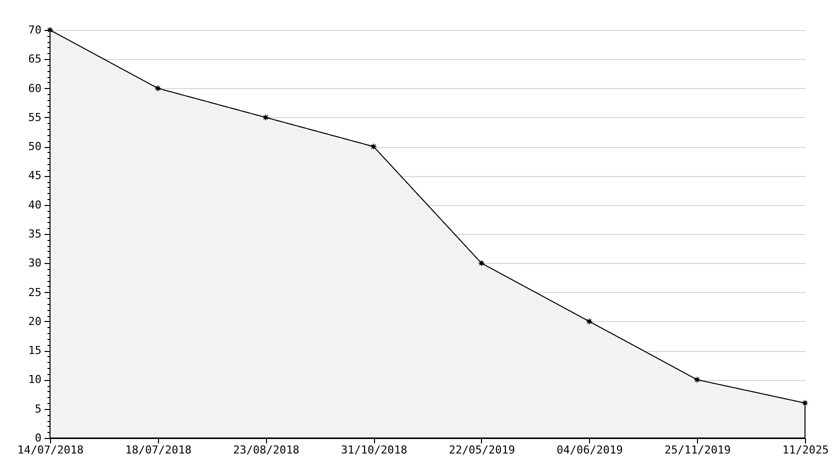 This screenshot has height=468, width=834. I want to click on x-tick-label: 11/2025, so click(805, 450).